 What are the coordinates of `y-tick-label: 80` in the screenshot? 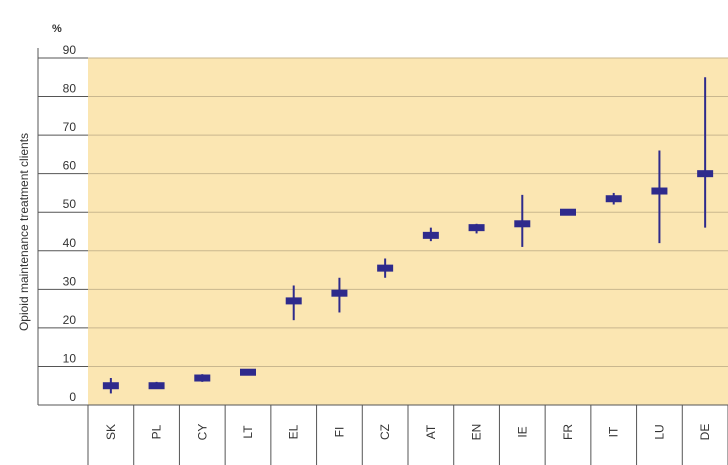 It's located at (70, 89).